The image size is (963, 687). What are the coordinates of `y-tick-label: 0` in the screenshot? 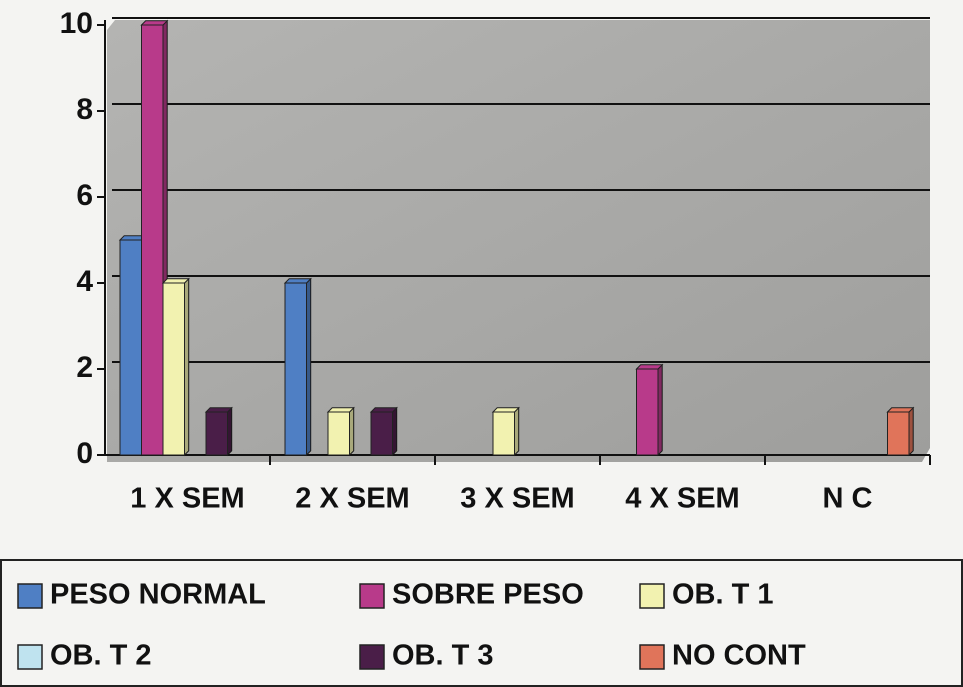 It's located at (84, 453).